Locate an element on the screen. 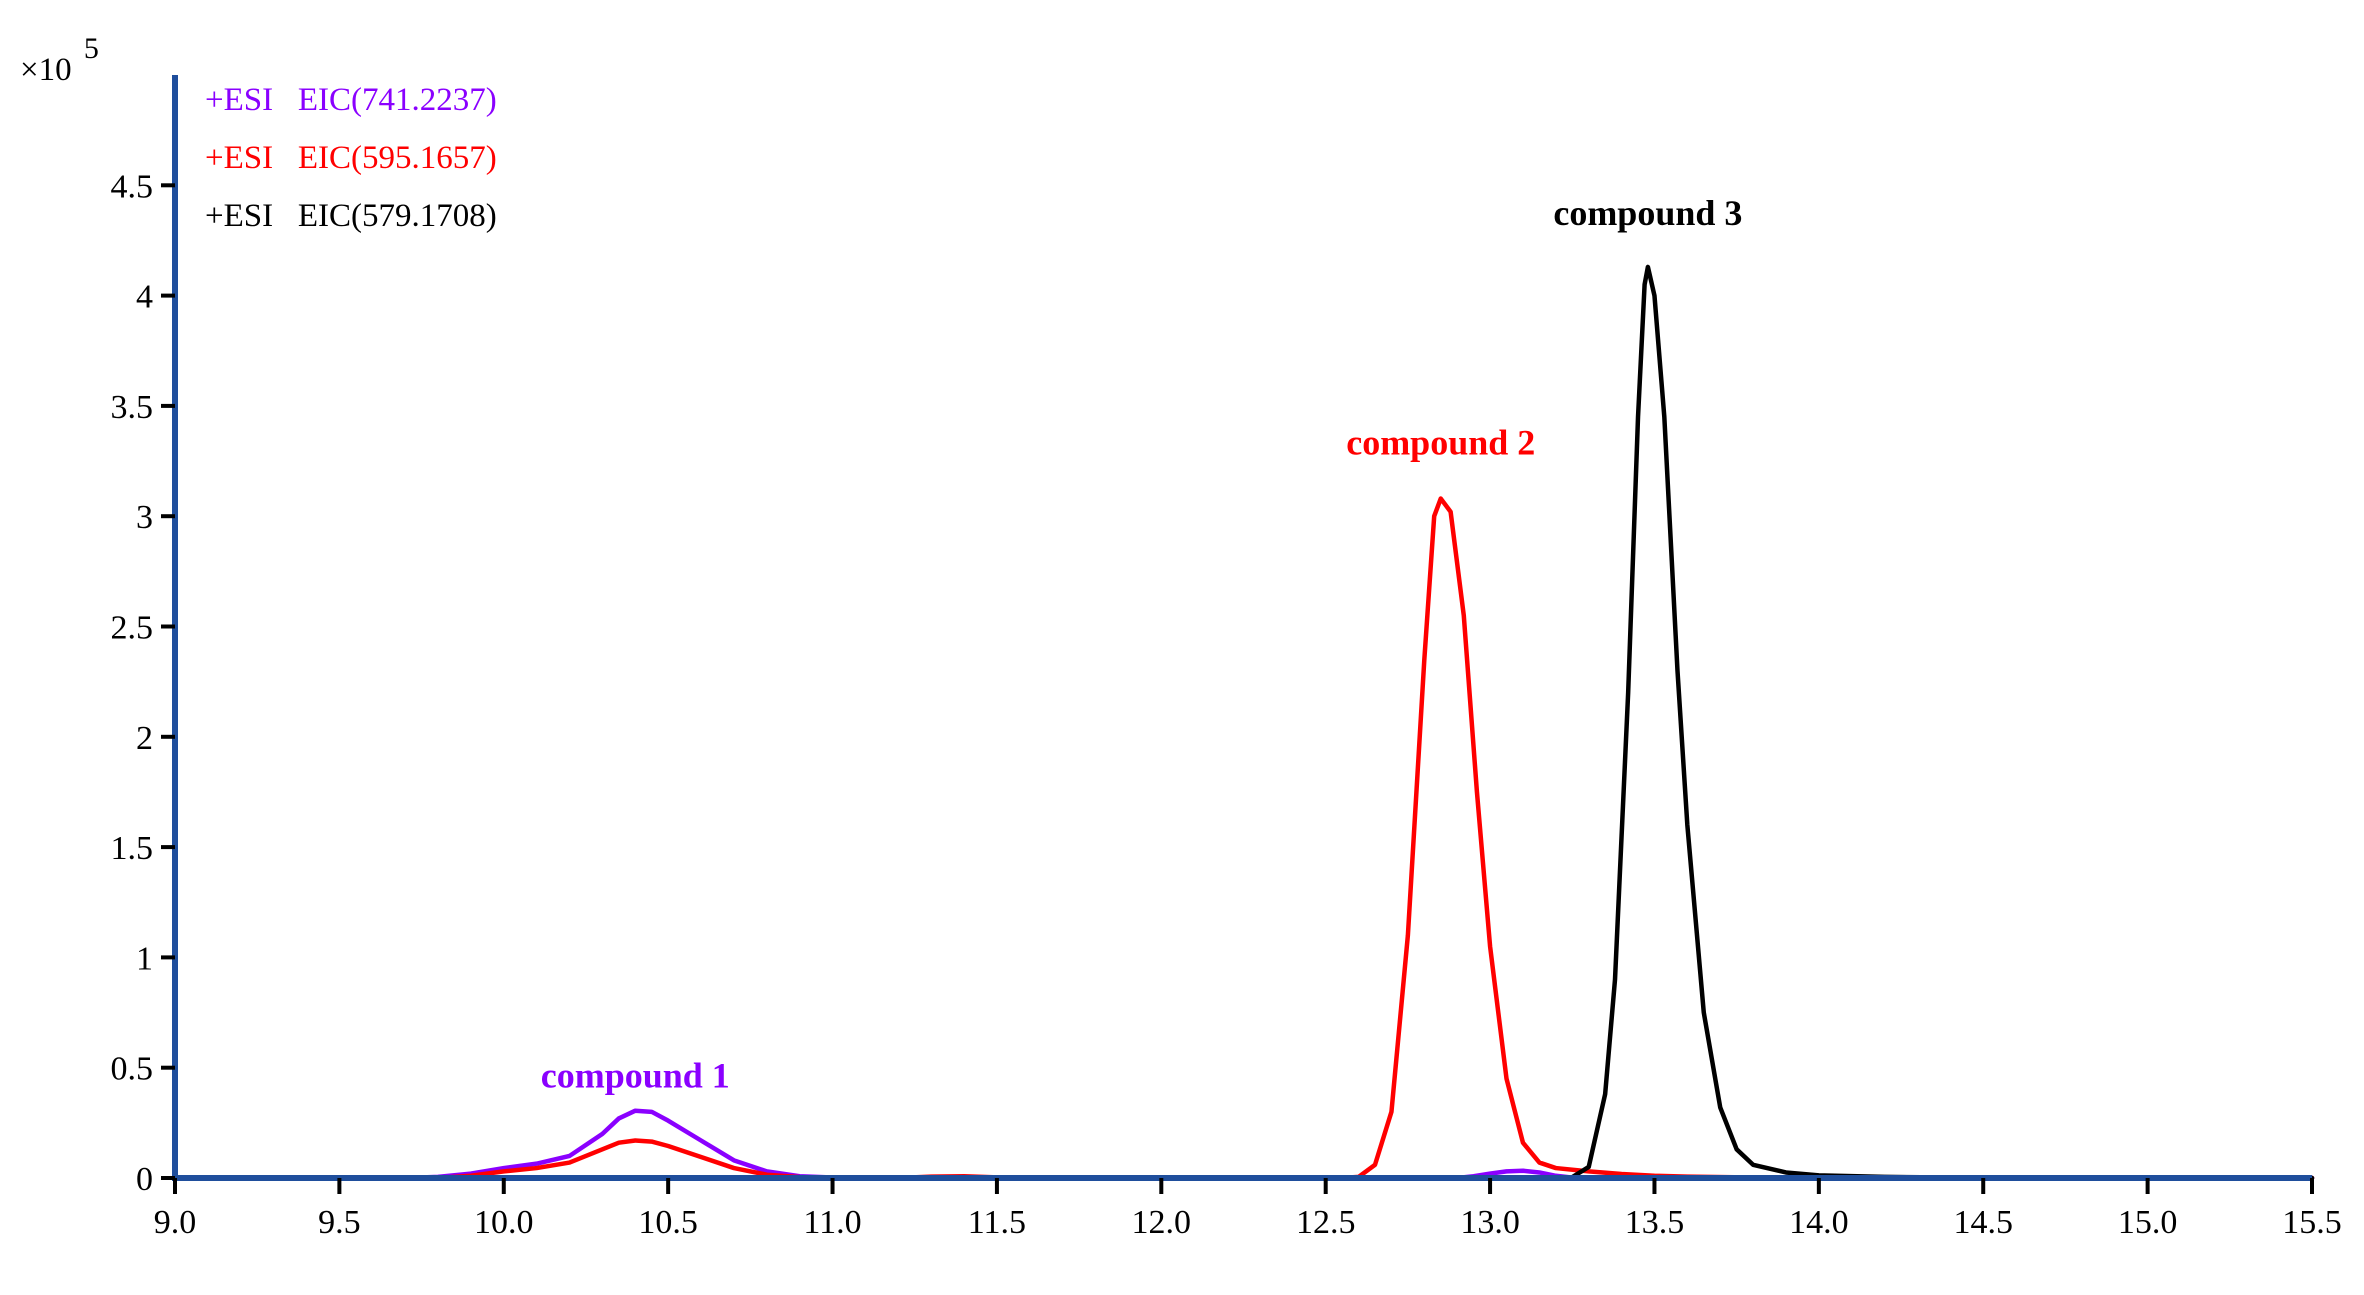 This screenshot has height=1295, width=2364. x-tick-label: 13.5 is located at coordinates (1655, 1222).